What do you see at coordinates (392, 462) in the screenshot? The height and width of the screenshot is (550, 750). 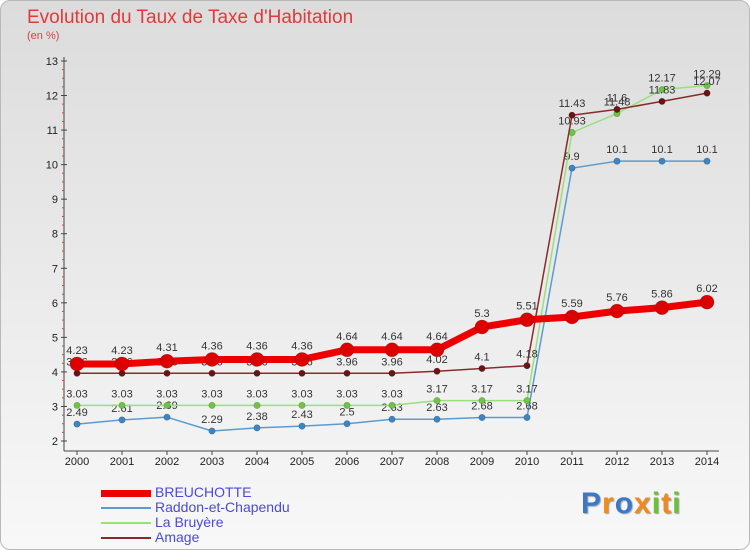 I see `x-tick-label: 2007` at bounding box center [392, 462].